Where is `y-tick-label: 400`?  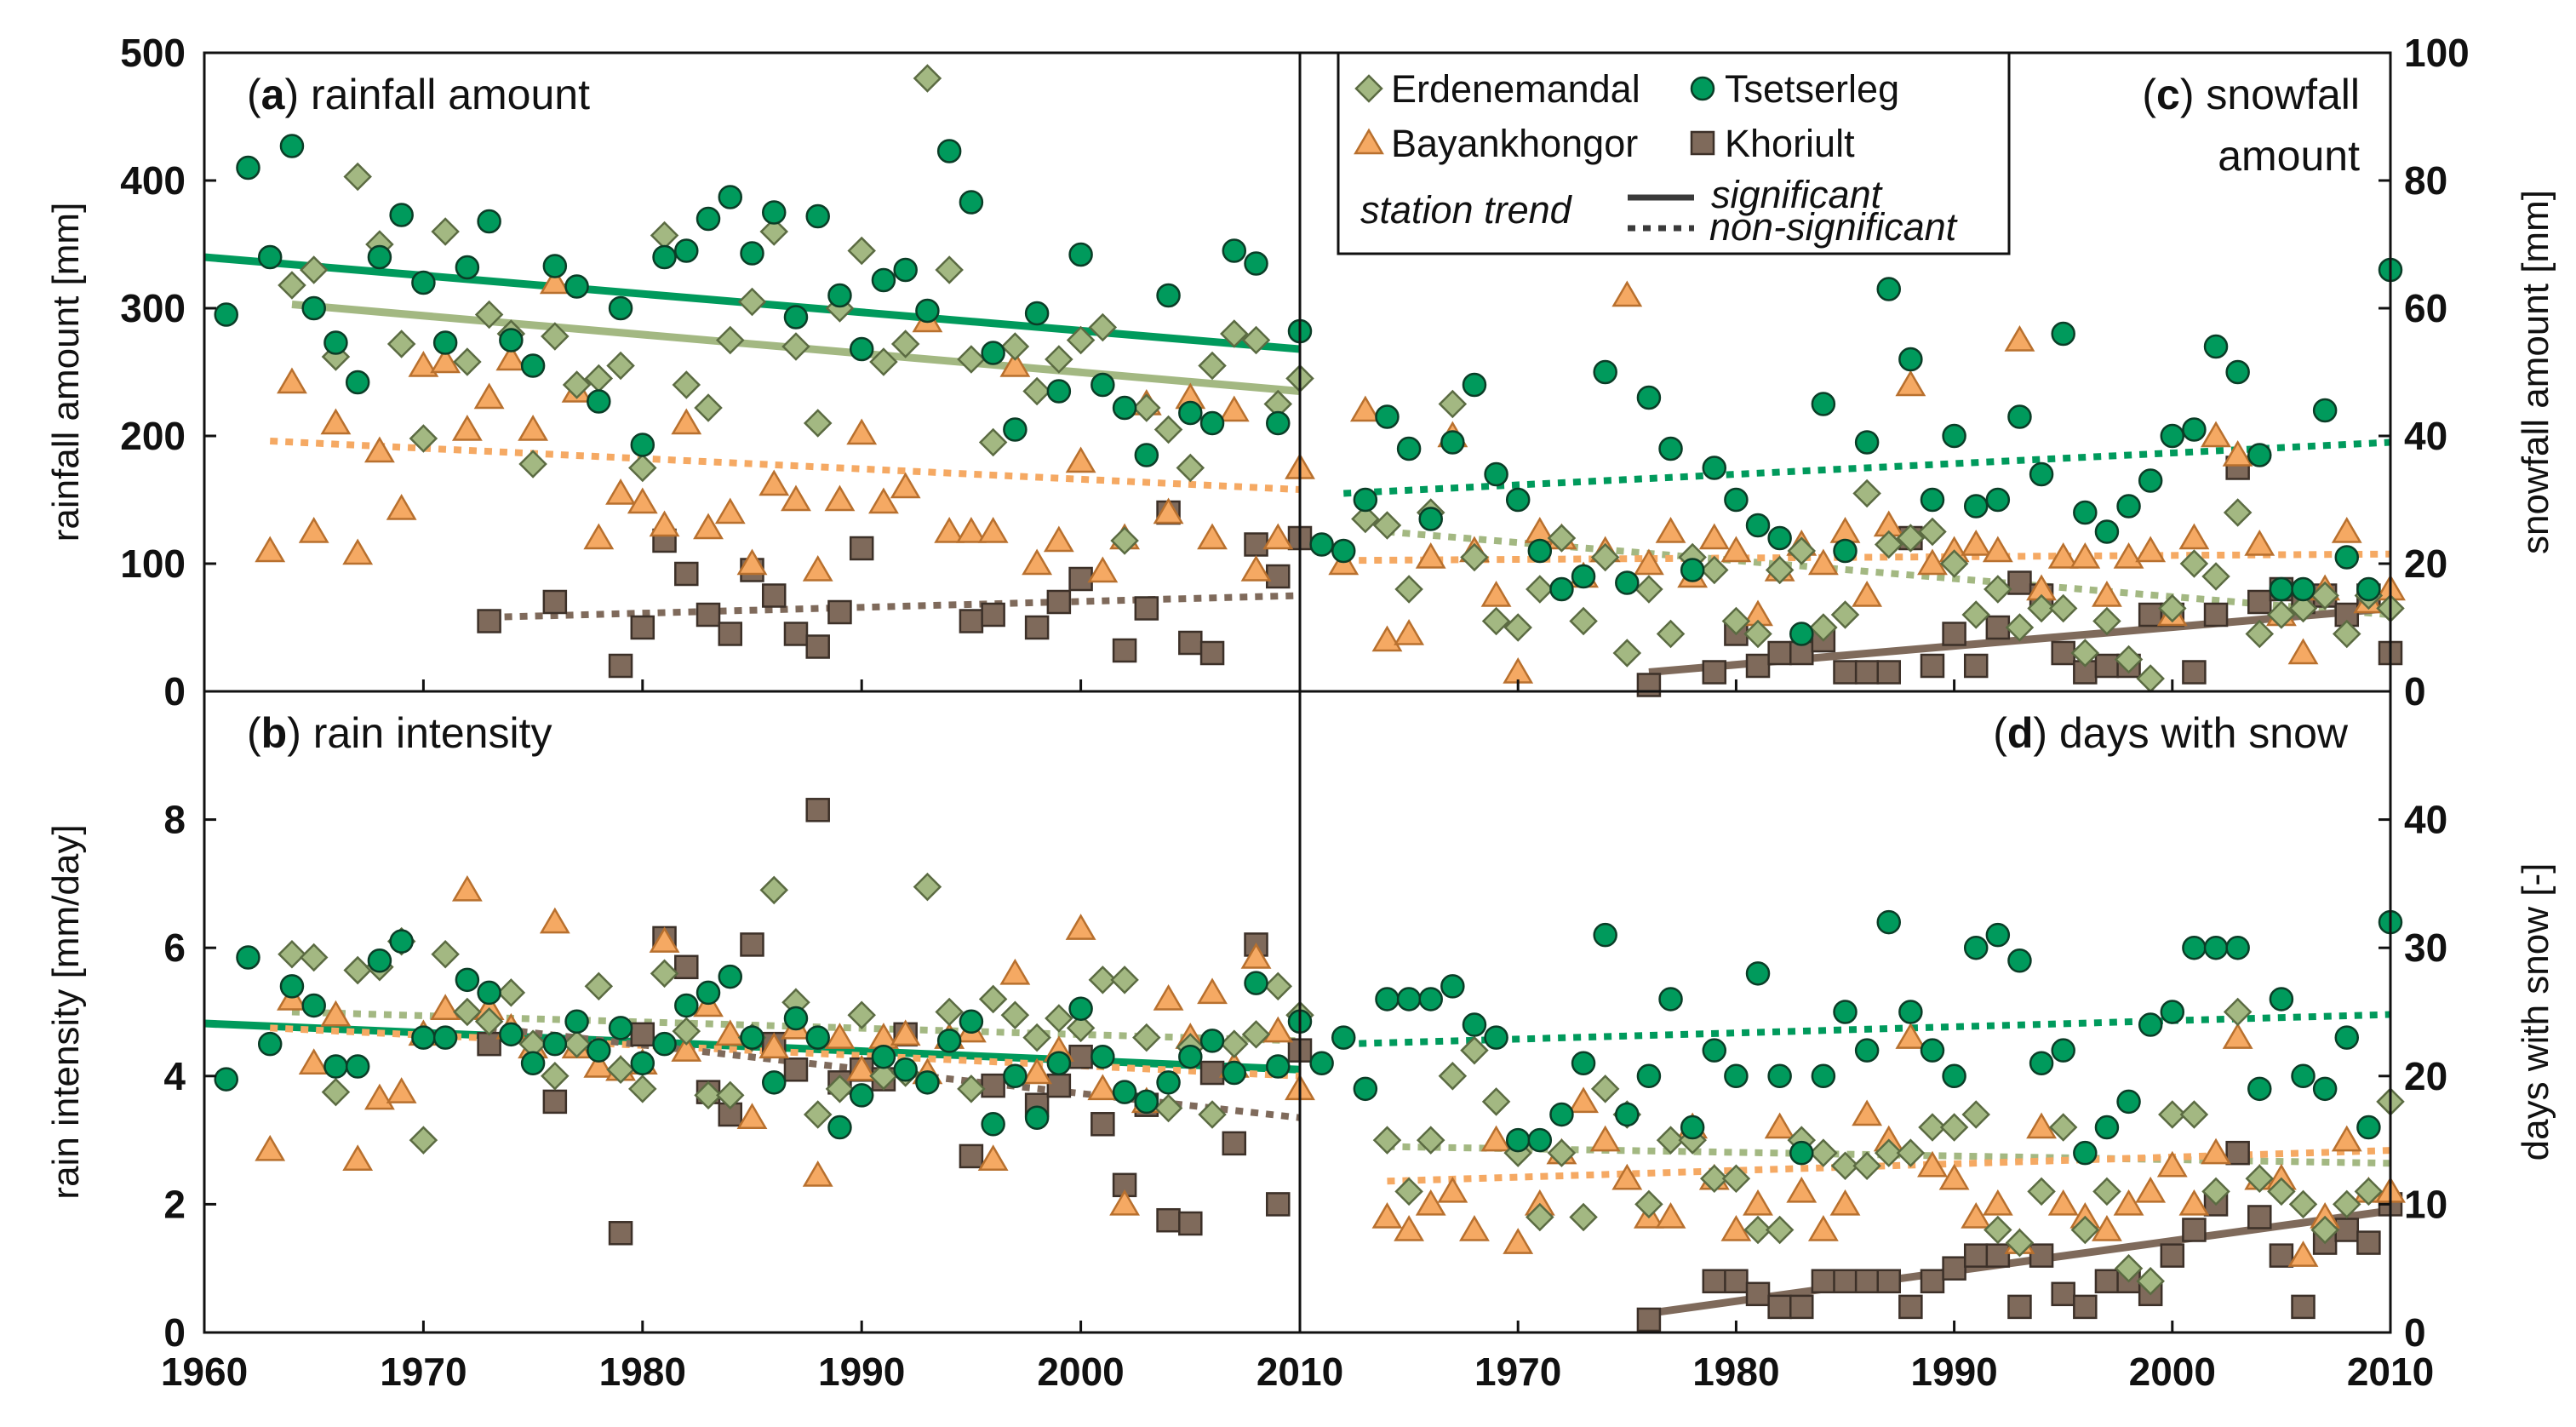 y-tick-label: 400 is located at coordinates (153, 180).